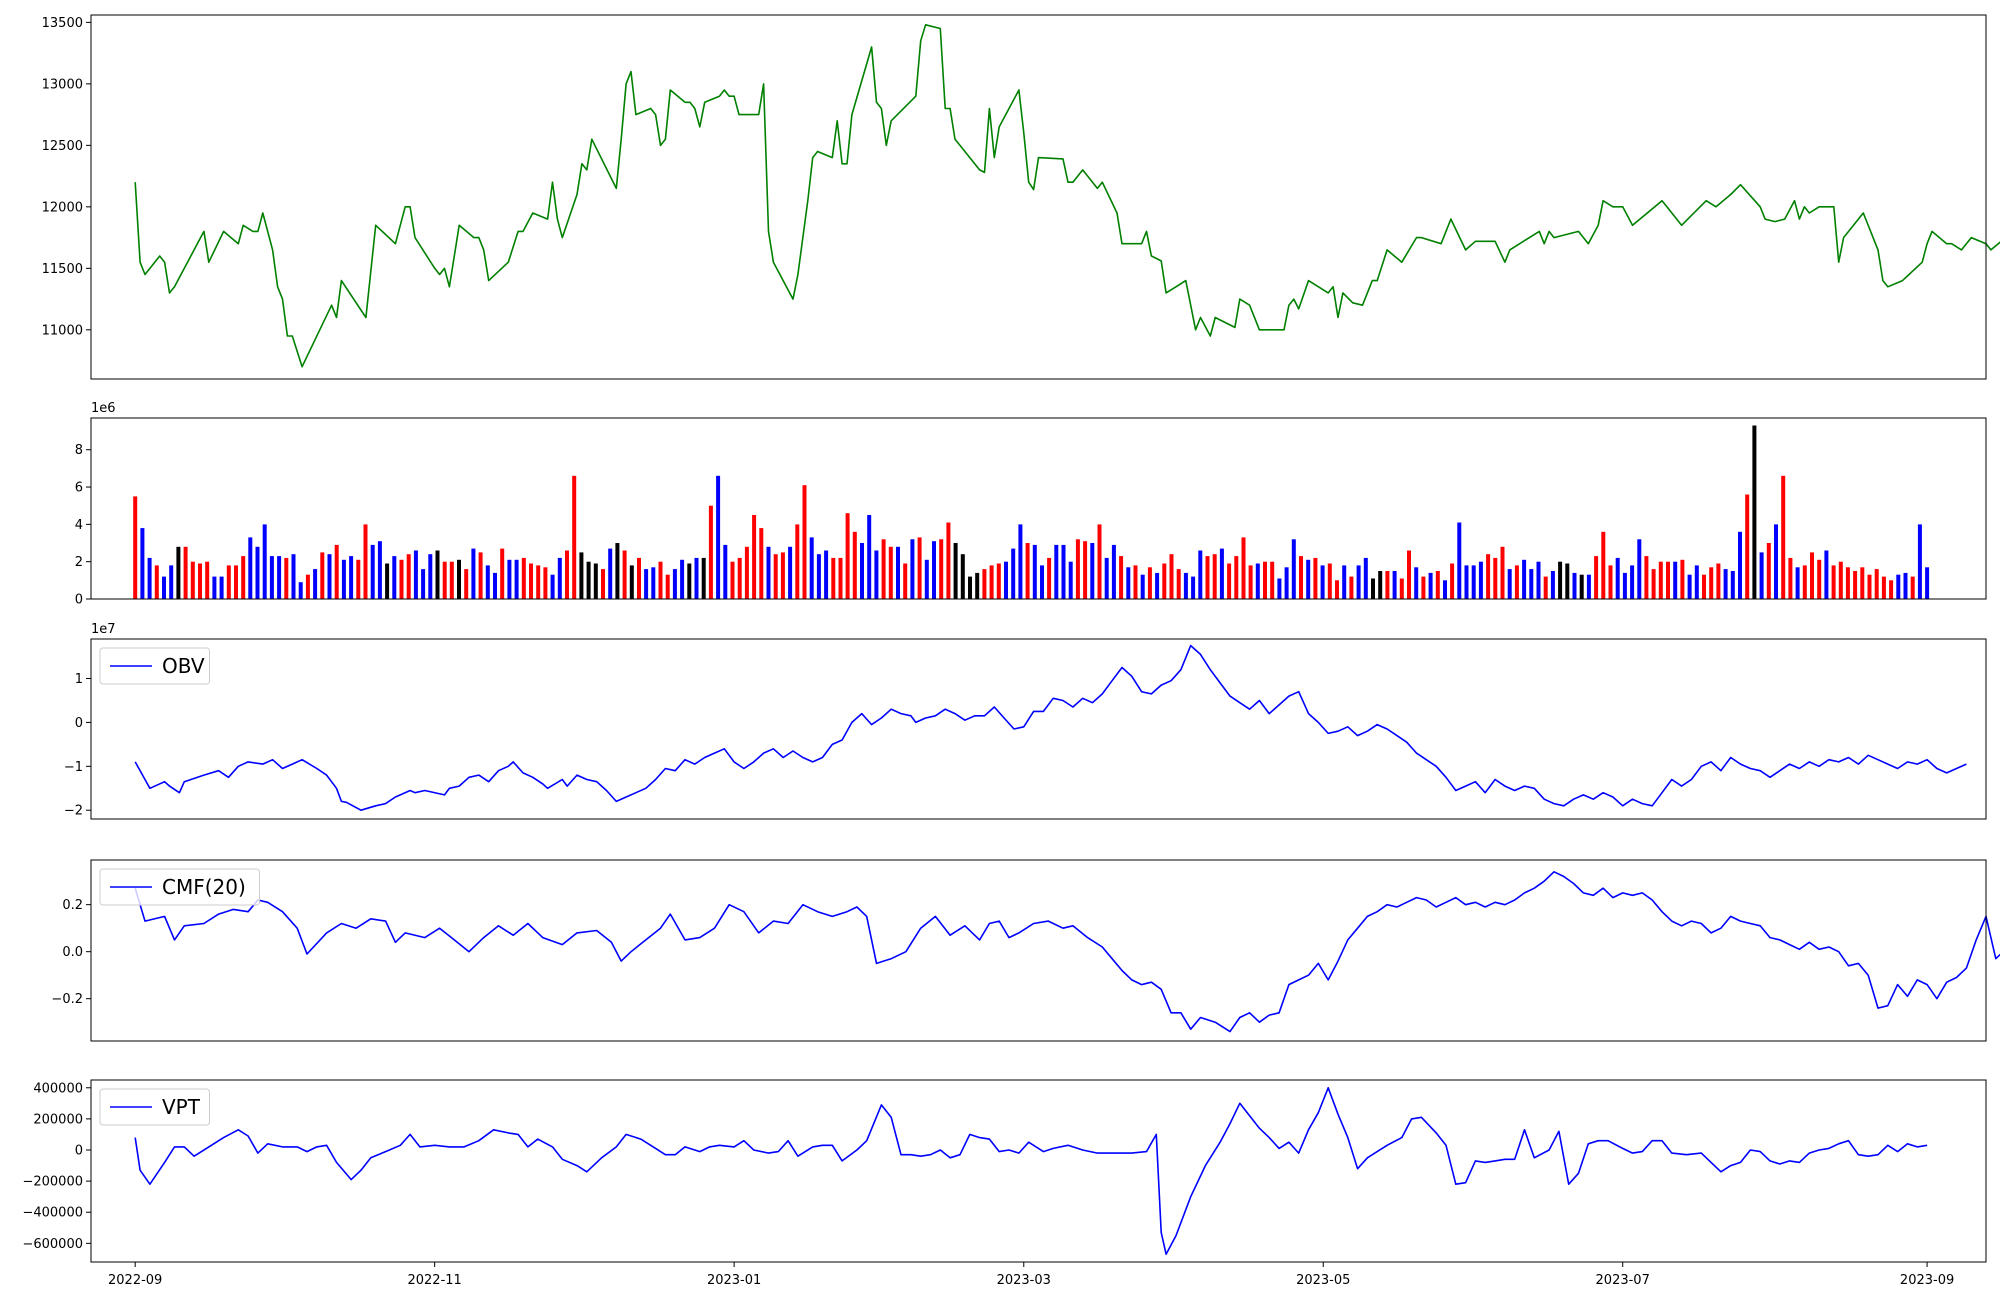 This screenshot has height=1300, width=2000. I want to click on y-tick-label: 8, so click(79, 450).